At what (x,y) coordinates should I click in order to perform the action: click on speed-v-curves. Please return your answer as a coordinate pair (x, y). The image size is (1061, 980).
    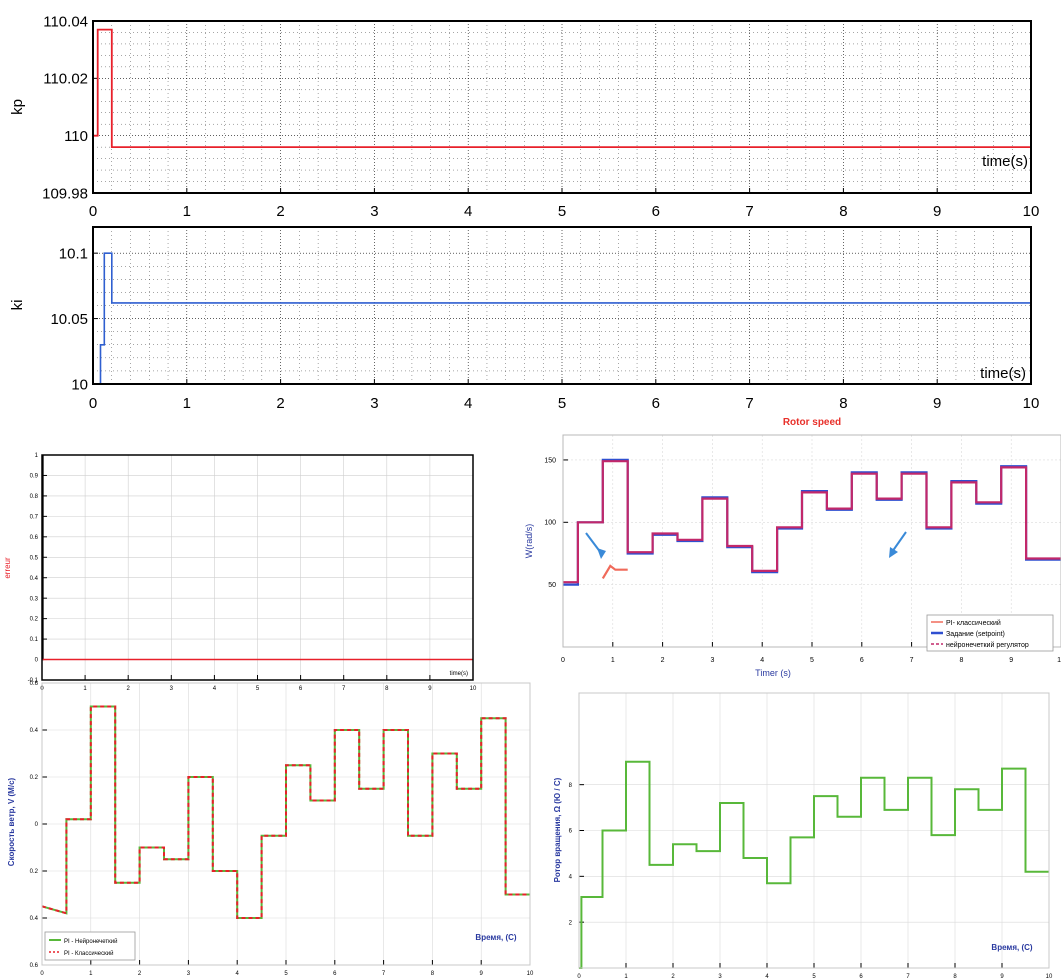
    Looking at the image, I should click on (285, 812).